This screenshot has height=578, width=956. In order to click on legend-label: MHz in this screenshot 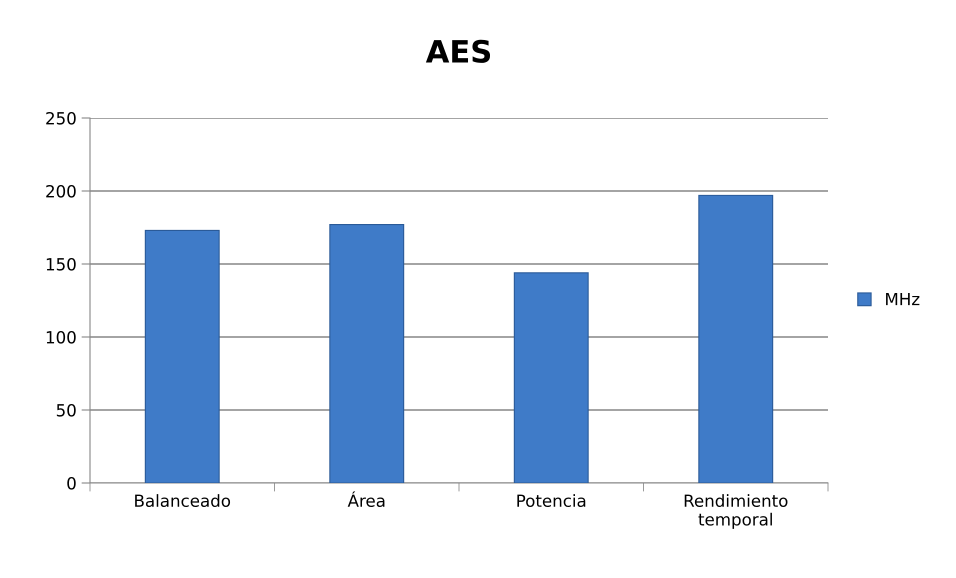, I will do `click(903, 299)`.